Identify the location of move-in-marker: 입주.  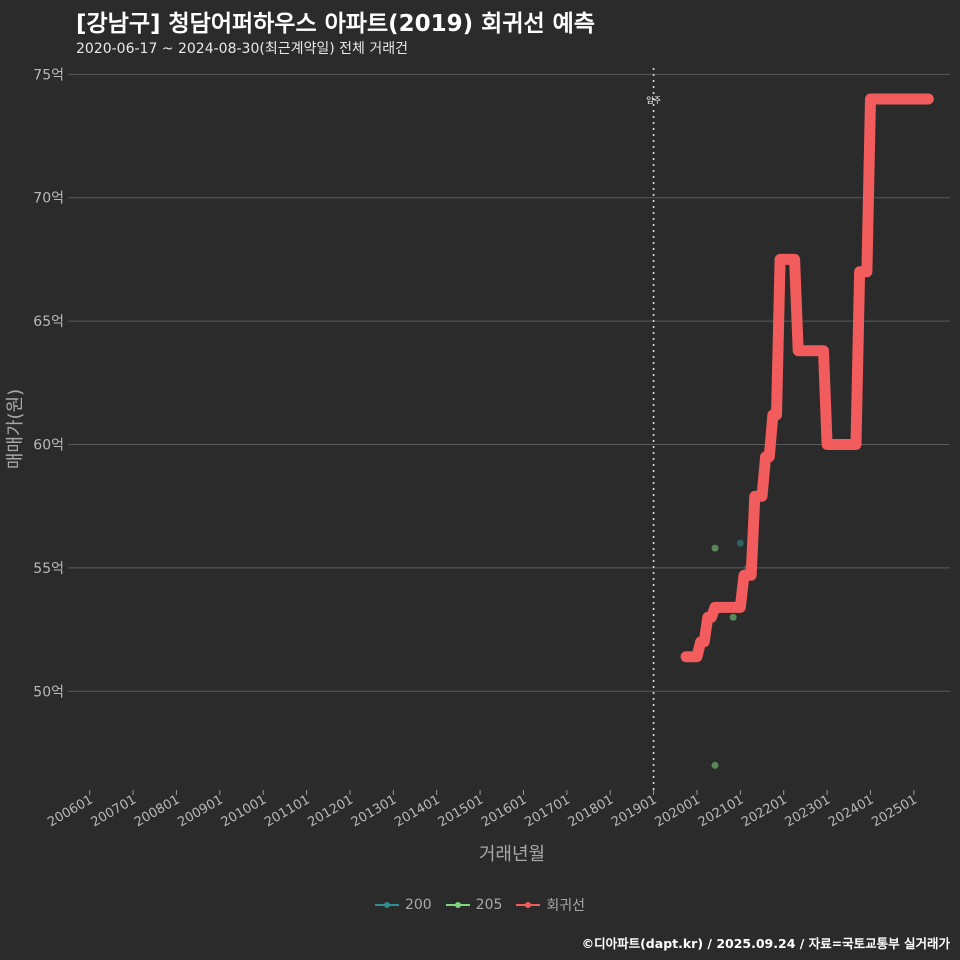
(653, 429).